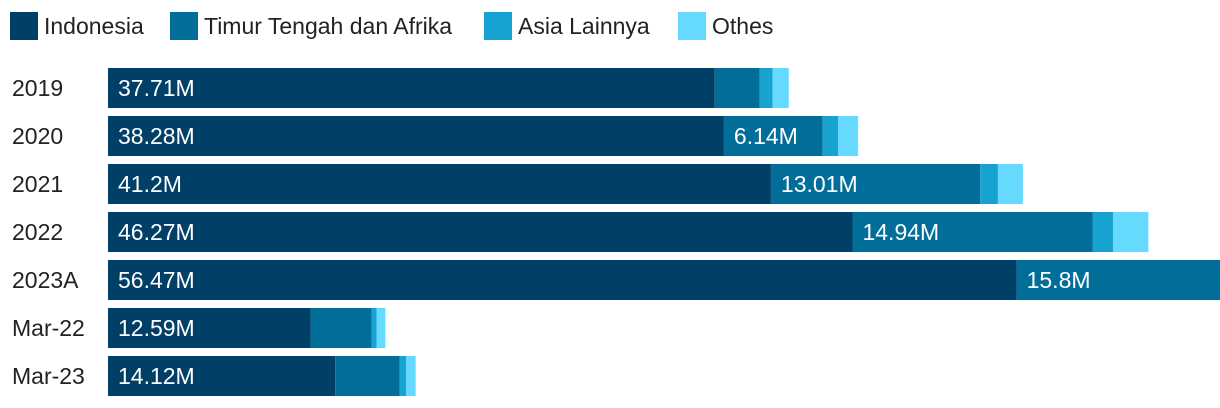 The width and height of the screenshot is (1220, 408). Describe the element at coordinates (692, 26) in the screenshot. I see `legend-swatch-othes` at that location.